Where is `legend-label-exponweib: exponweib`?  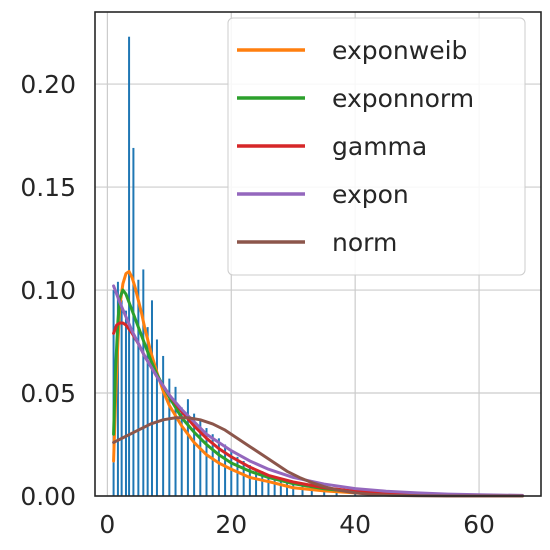 legend-label-exponweib: exponweib is located at coordinates (399, 50).